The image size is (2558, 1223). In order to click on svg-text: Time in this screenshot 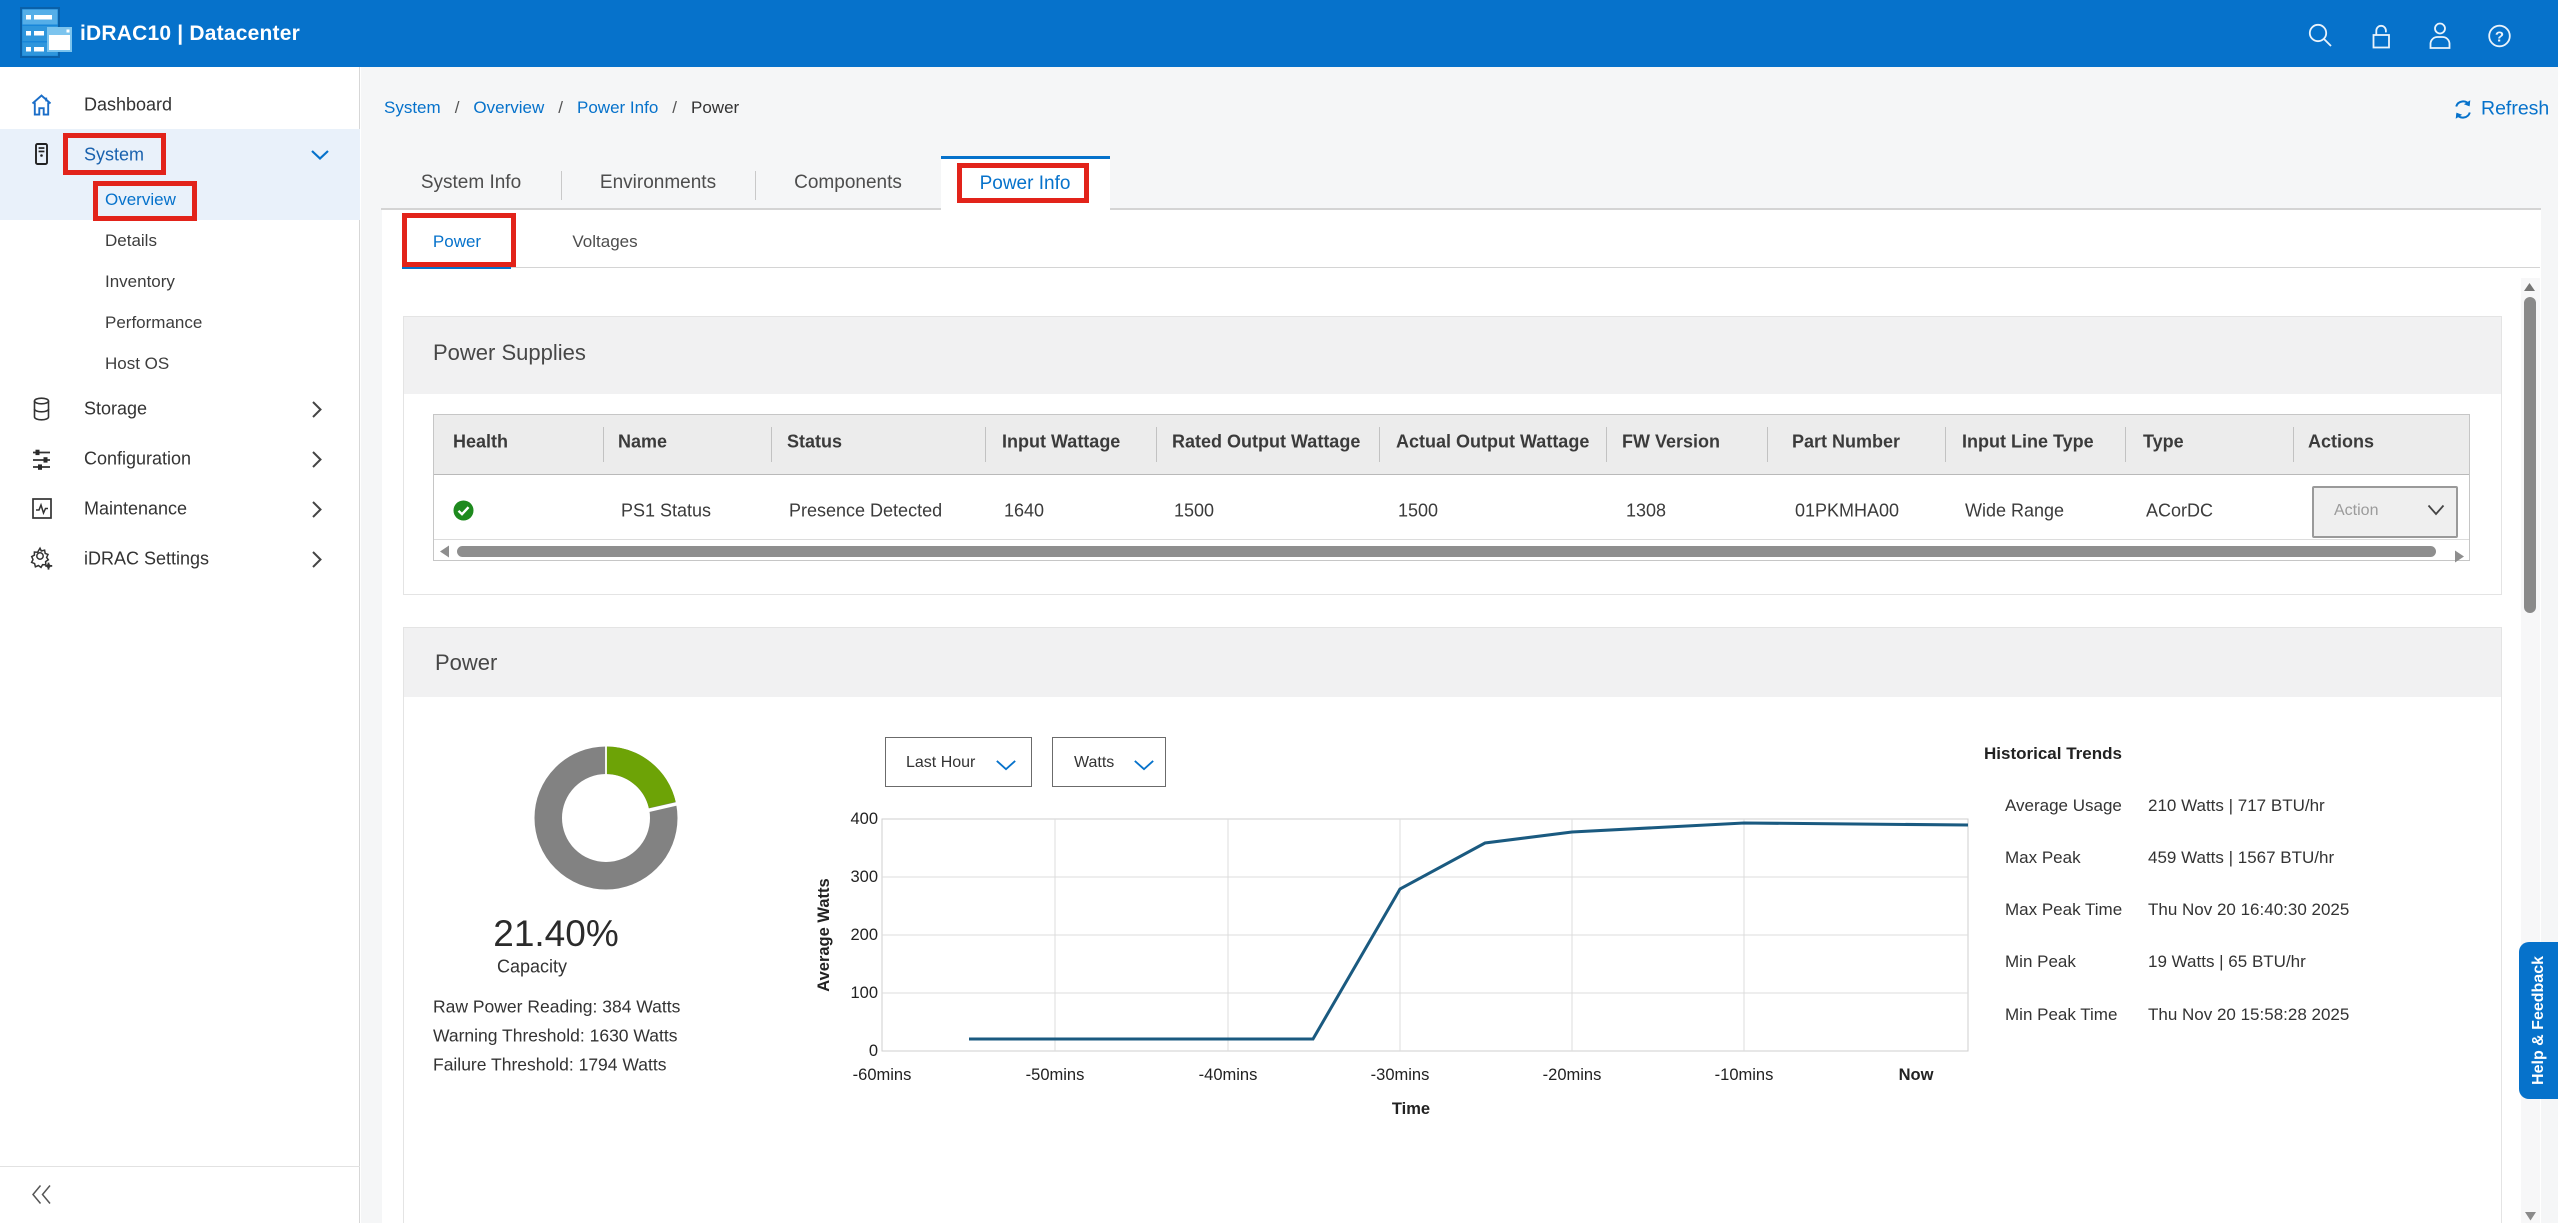, I will do `click(1411, 1109)`.